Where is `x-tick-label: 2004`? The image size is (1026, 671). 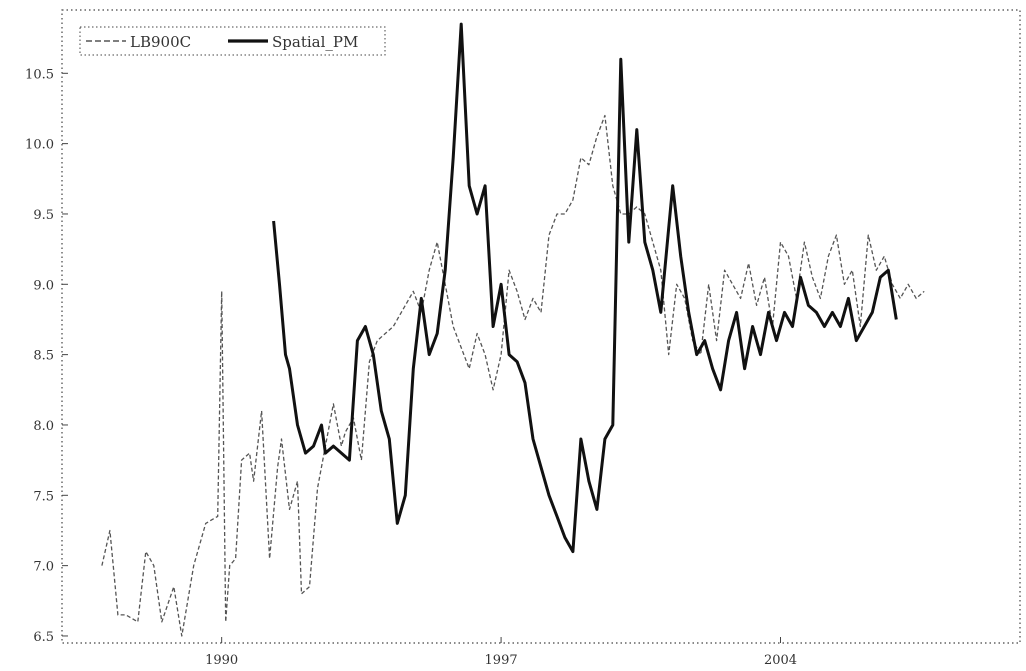
x-tick-label: 2004 is located at coordinates (780, 660).